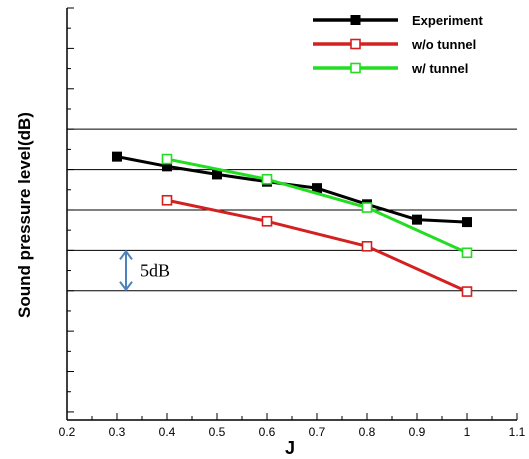  What do you see at coordinates (447, 20) in the screenshot?
I see `legend-label: Experiment` at bounding box center [447, 20].